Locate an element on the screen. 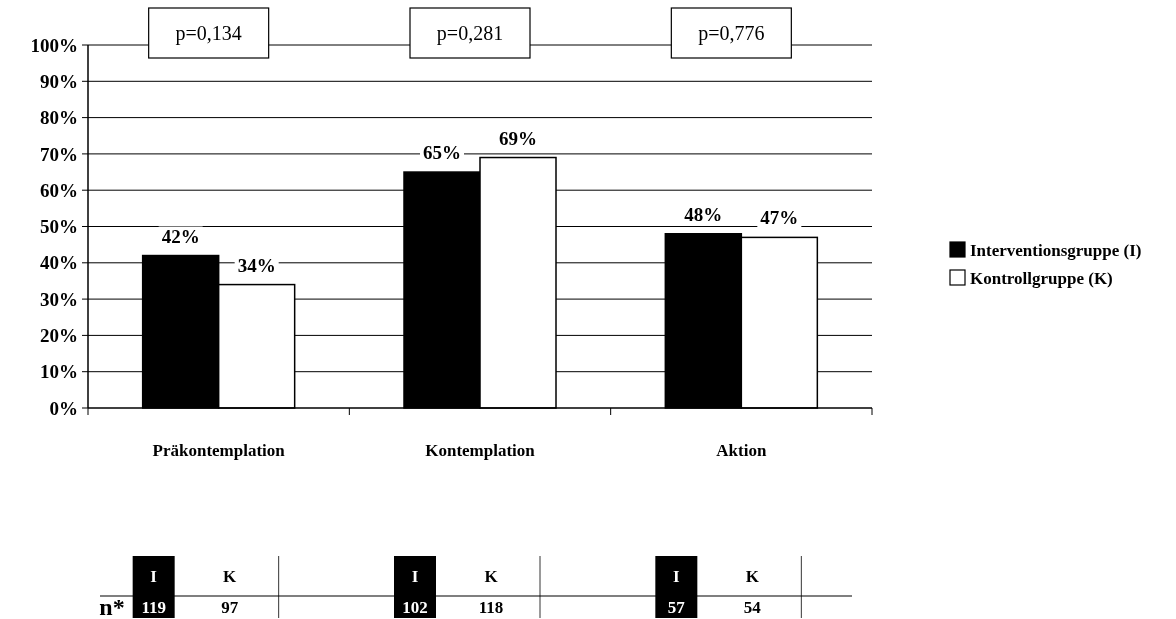 The image size is (1176, 619). text: 57 is located at coordinates (676, 607).